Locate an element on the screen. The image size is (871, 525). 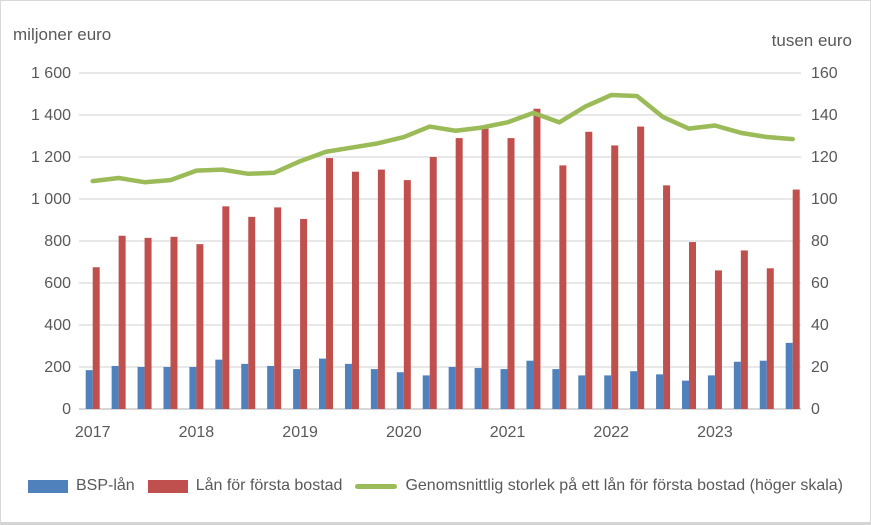
left-axis-tick-label: 400 is located at coordinates (57, 325).